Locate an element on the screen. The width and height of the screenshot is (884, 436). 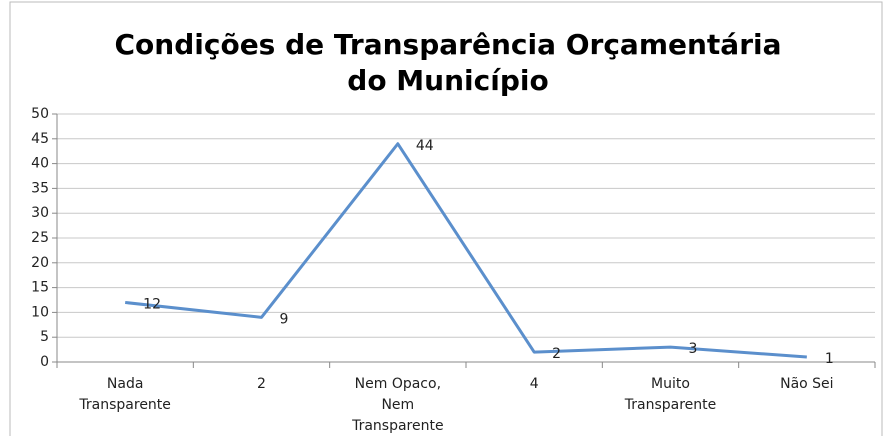
x-tick-label: 2 is located at coordinates (261, 384).